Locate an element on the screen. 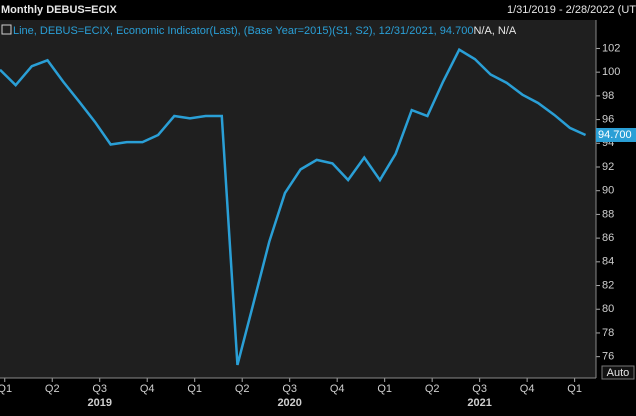 The height and width of the screenshot is (416, 636). y-tick-label: 90 is located at coordinates (608, 191).